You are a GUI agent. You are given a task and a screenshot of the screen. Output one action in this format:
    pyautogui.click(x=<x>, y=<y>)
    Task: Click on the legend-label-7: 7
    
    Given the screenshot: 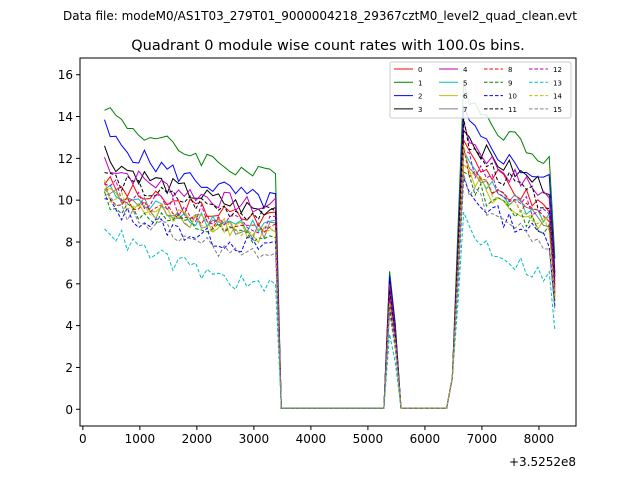 What is the action you would take?
    pyautogui.click(x=465, y=110)
    